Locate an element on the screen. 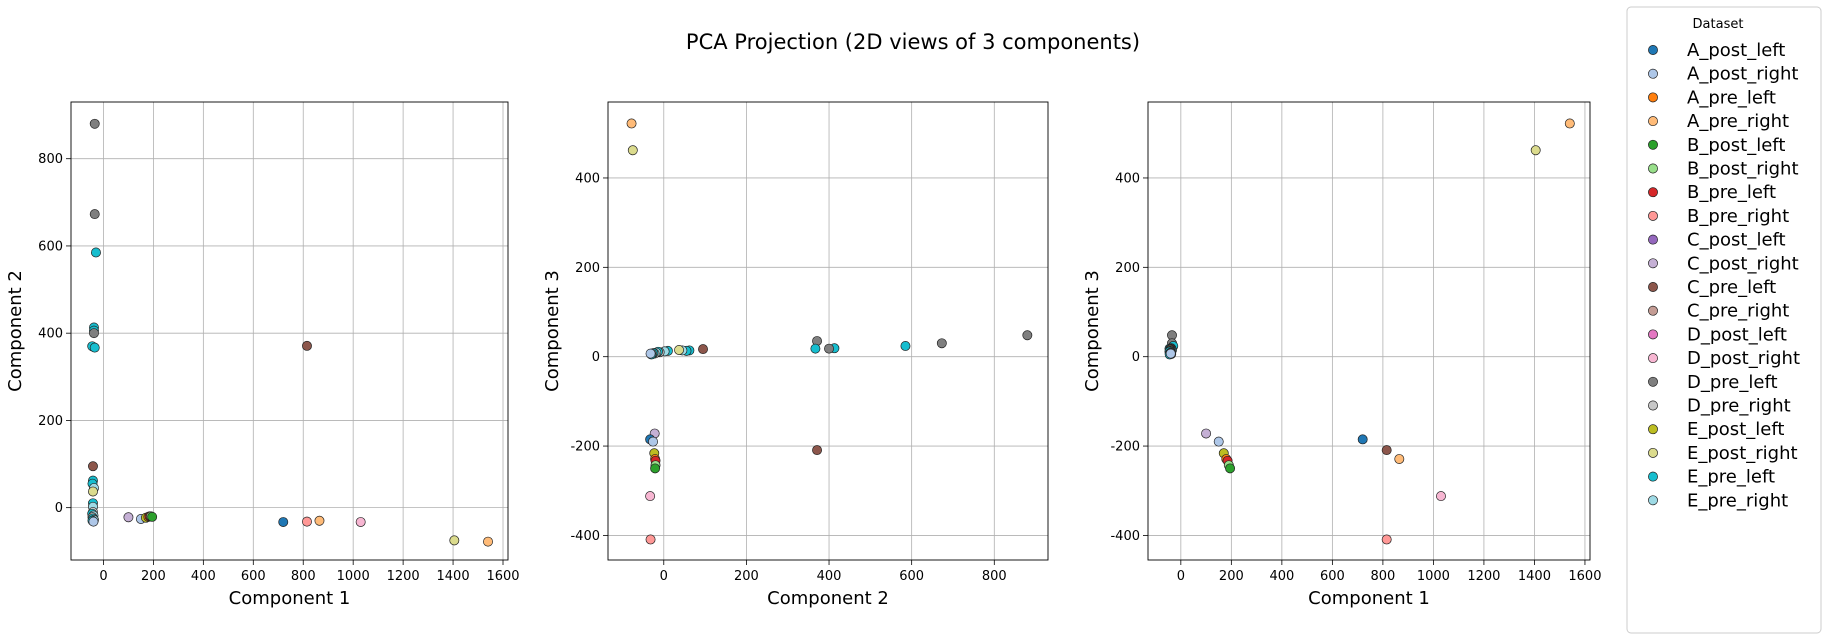  legend-label: A_post_right is located at coordinates (1742, 74).